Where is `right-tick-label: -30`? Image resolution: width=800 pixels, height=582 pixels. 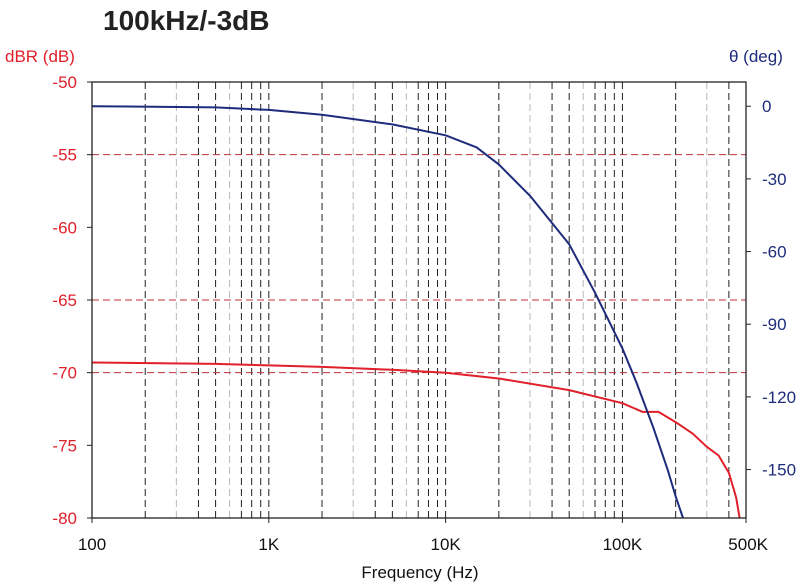 right-tick-label: -30 is located at coordinates (774, 179).